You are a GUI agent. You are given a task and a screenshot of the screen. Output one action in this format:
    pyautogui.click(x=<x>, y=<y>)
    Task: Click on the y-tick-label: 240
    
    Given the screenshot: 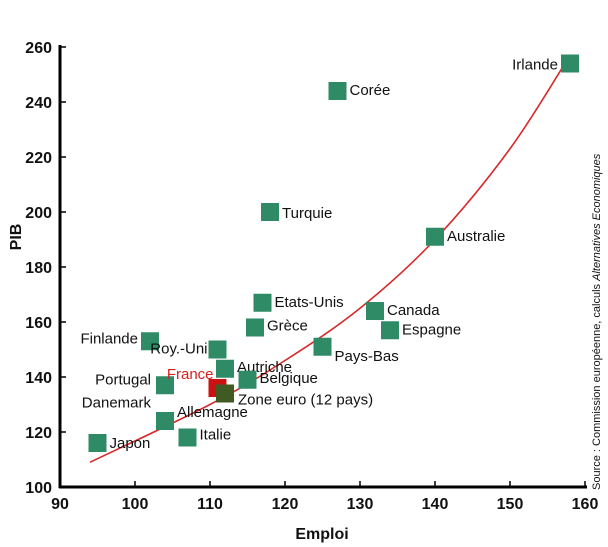 What is the action you would take?
    pyautogui.click(x=38, y=103)
    